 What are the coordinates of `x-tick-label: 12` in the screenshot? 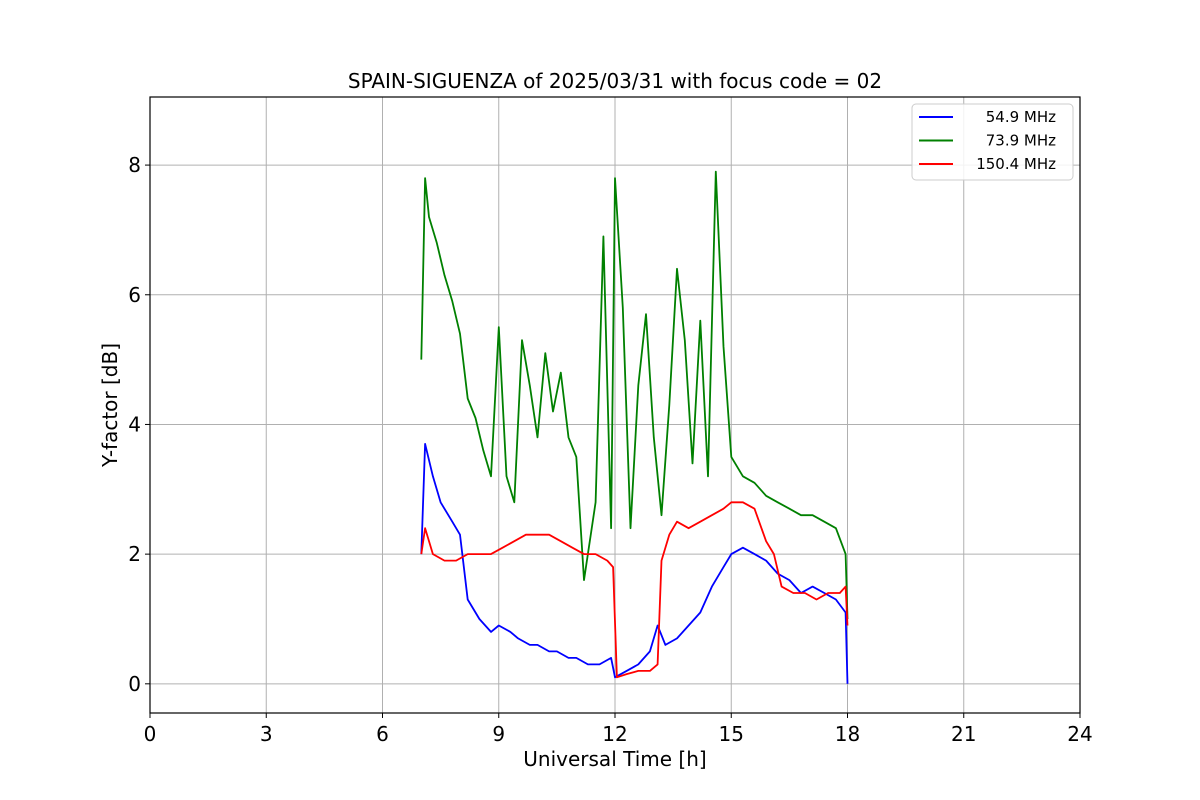 It's located at (614, 734).